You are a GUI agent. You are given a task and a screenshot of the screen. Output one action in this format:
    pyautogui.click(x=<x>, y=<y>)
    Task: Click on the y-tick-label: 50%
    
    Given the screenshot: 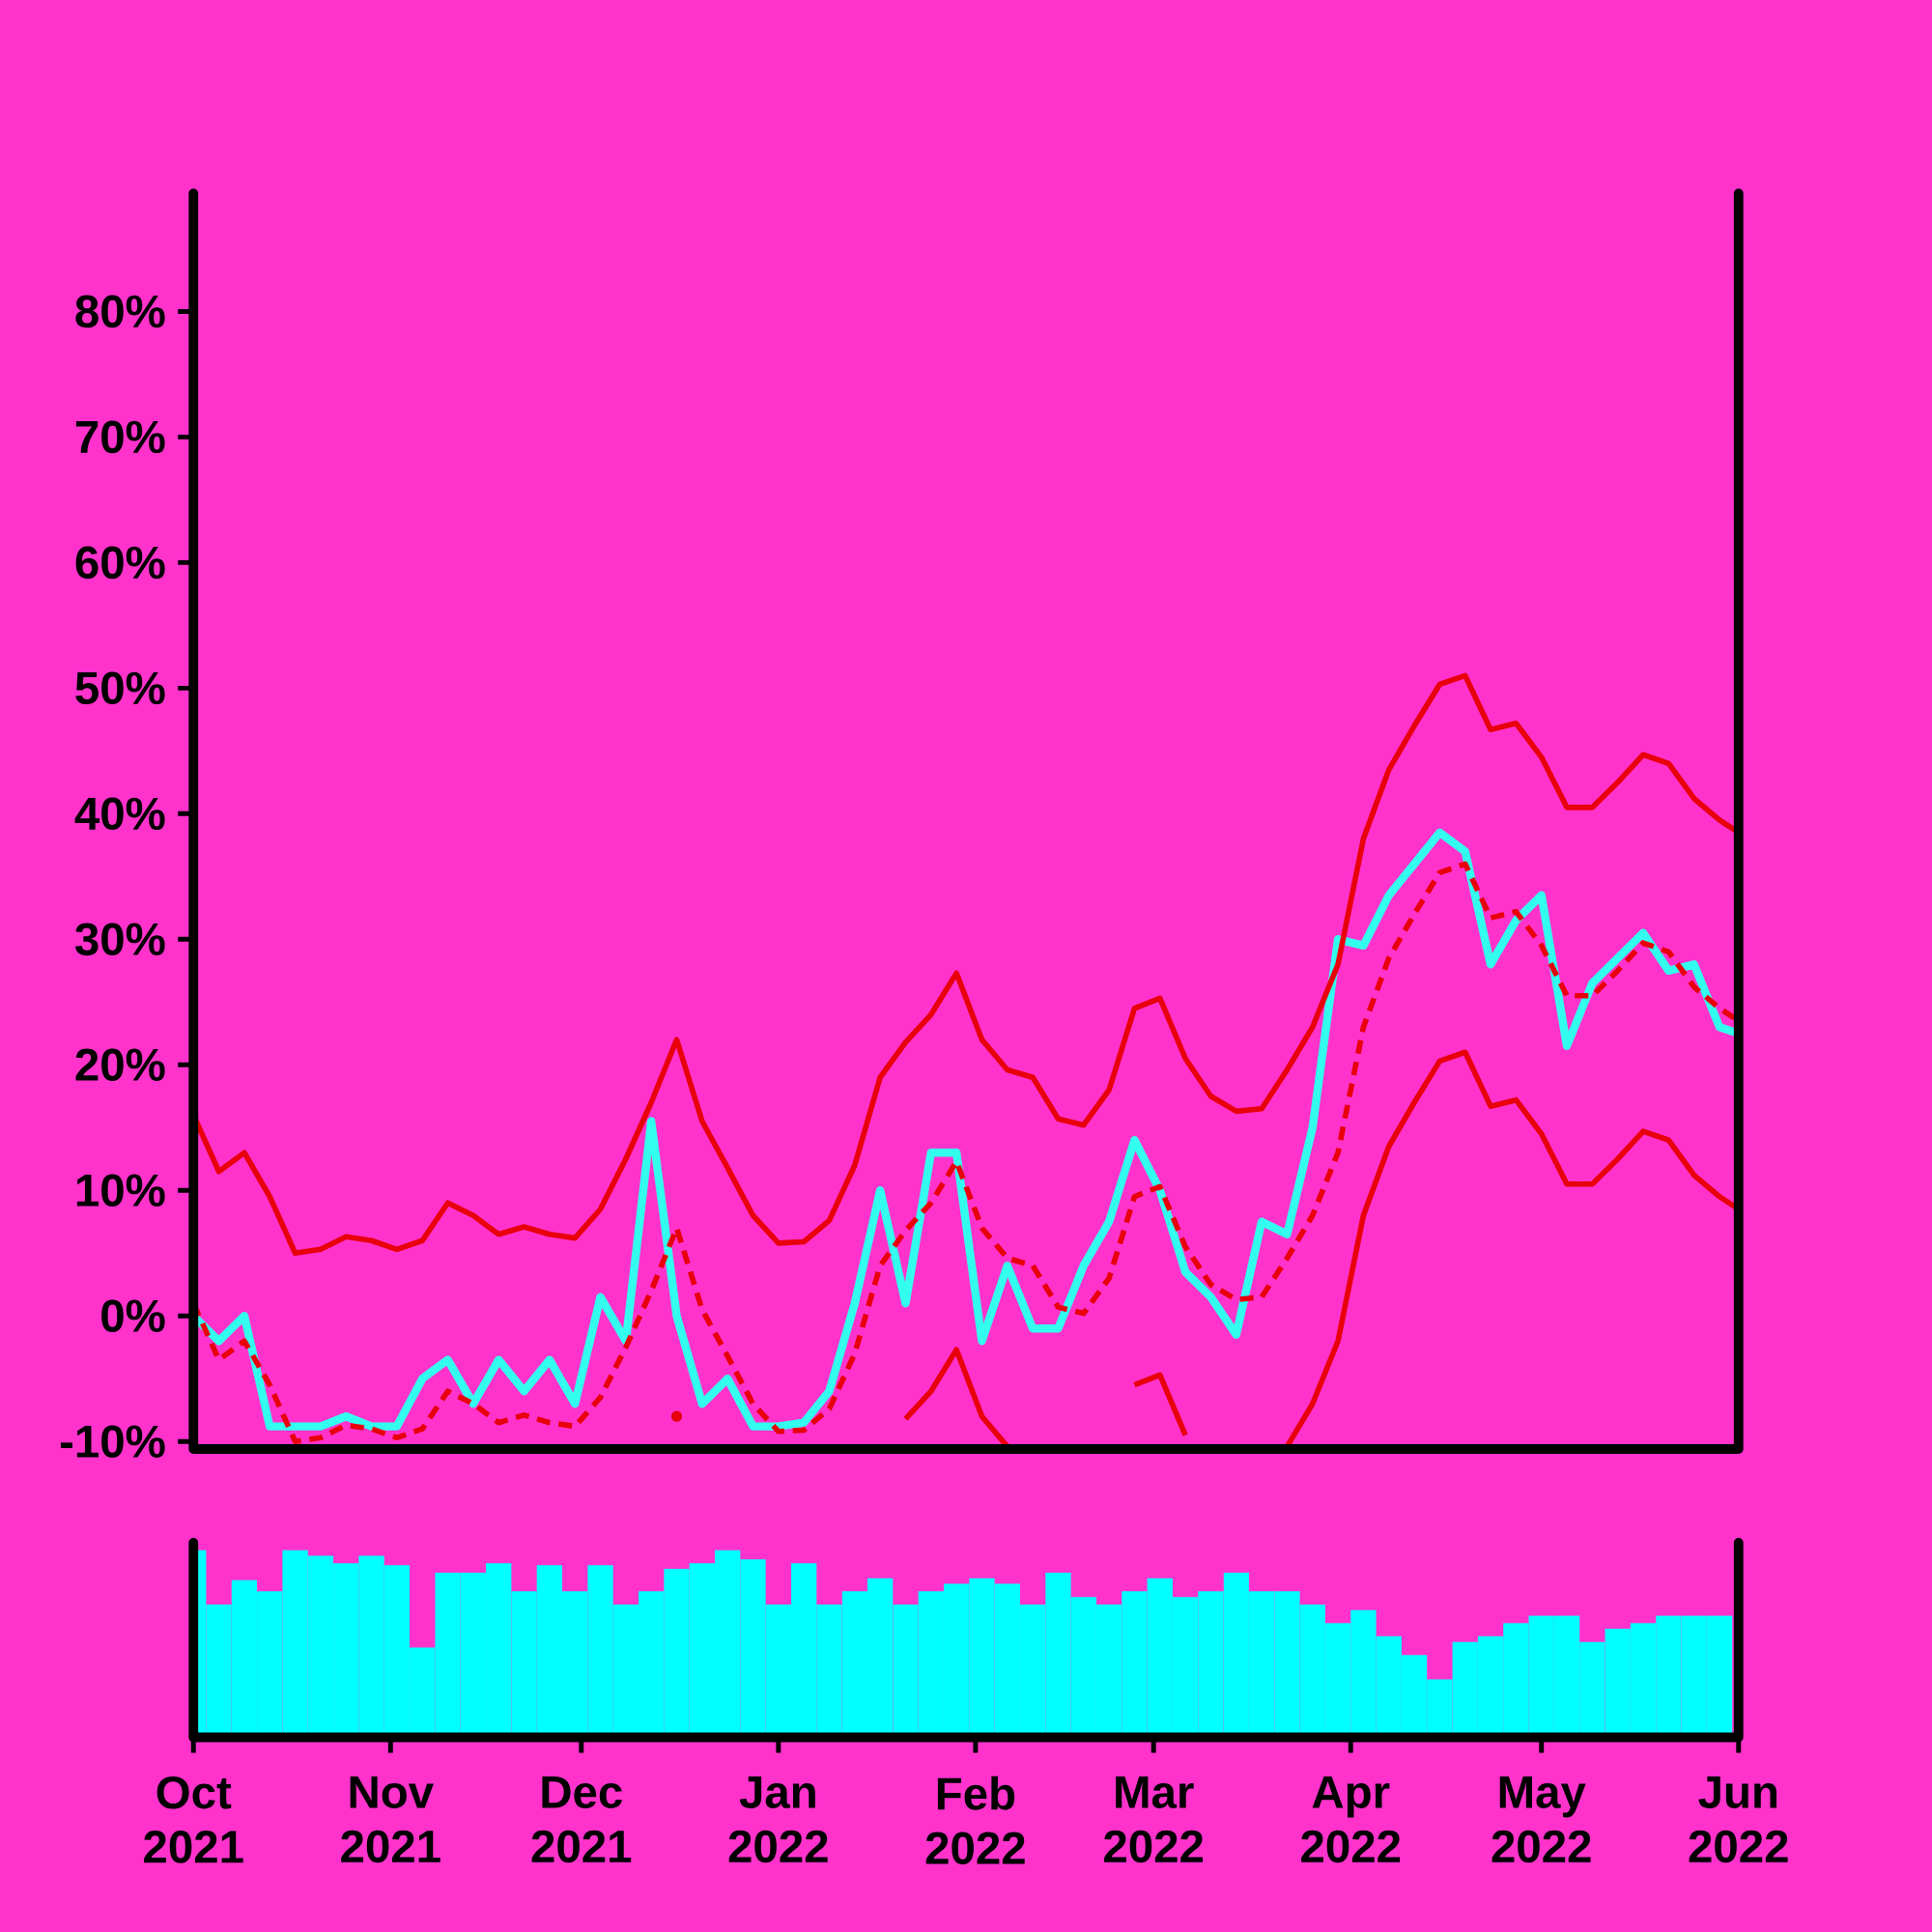 What is the action you would take?
    pyautogui.click(x=120, y=688)
    